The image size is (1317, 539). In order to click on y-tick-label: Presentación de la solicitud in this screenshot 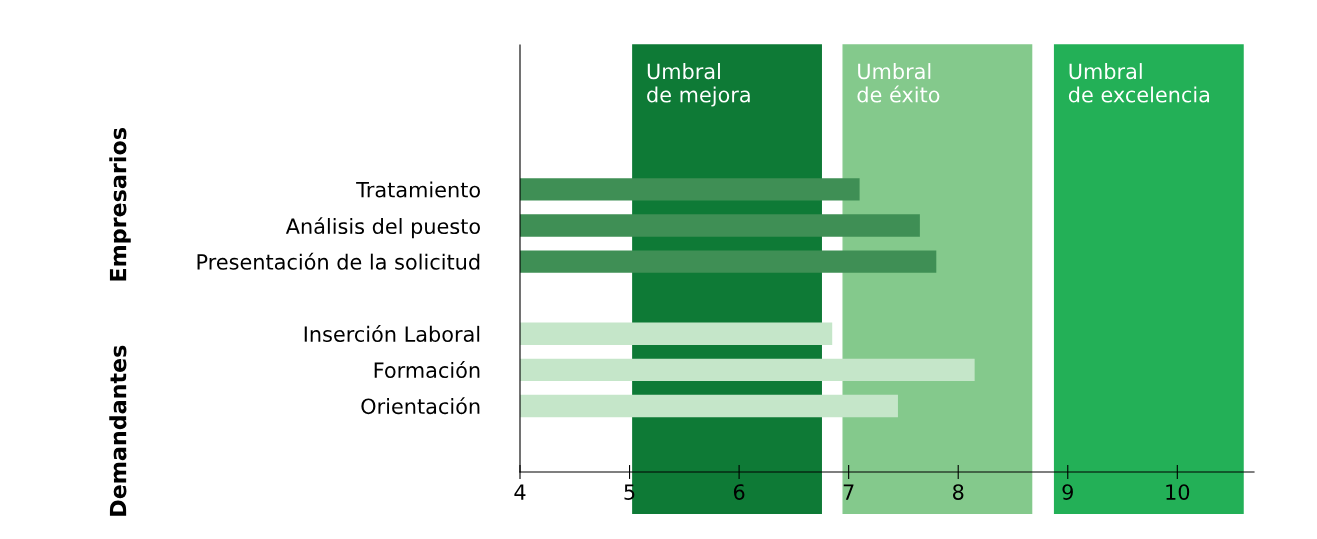, I will do `click(338, 261)`.